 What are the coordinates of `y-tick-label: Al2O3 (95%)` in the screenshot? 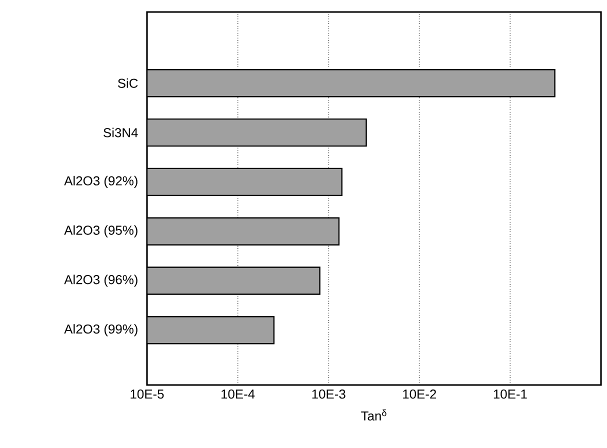 It's located at (101, 231).